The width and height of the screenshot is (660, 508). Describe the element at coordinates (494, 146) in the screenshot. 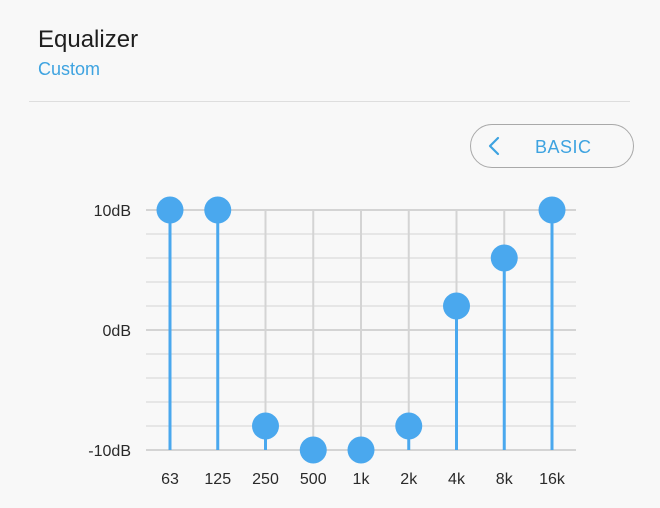

I see `chevron-left-icon` at that location.